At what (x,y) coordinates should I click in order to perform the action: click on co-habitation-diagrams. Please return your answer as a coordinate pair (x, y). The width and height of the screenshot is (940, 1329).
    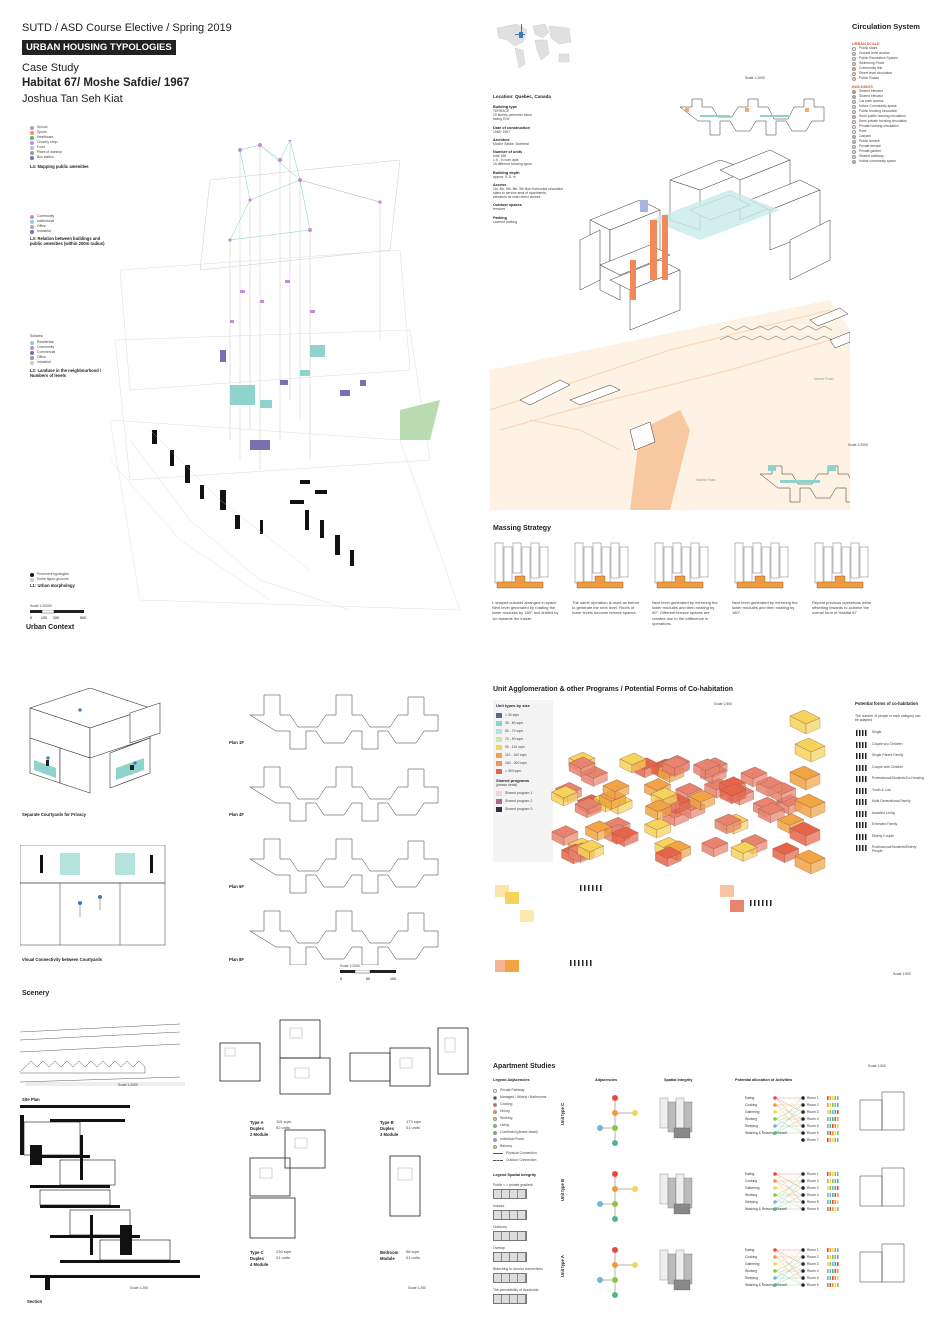
    Looking at the image, I should click on (633, 928).